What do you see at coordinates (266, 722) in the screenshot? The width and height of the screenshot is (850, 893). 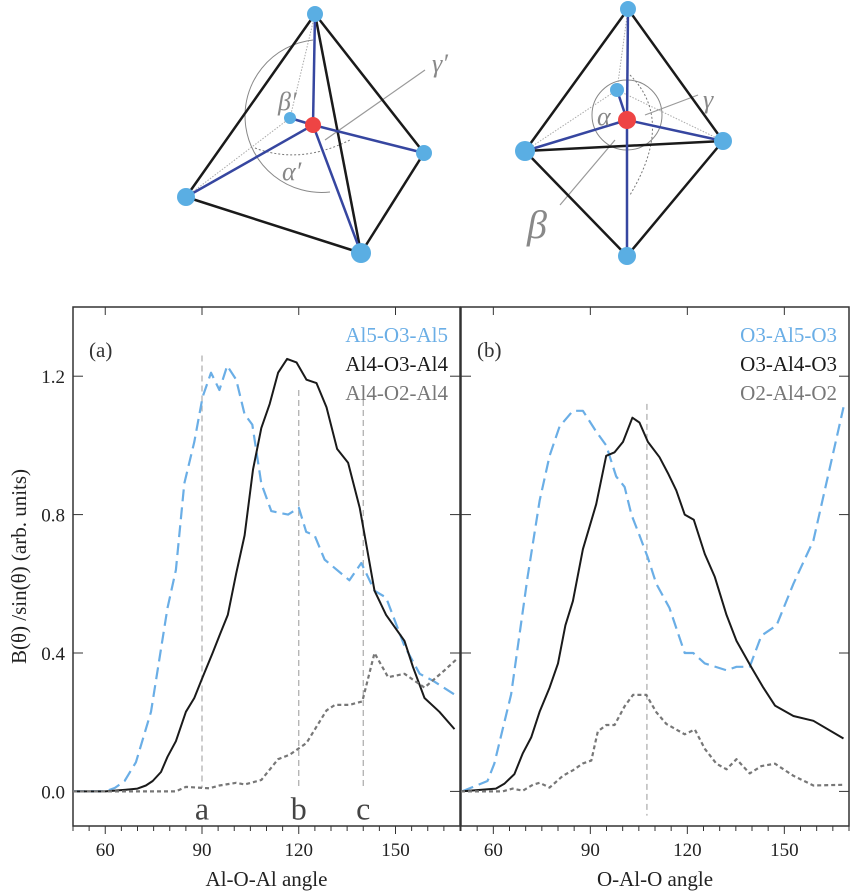 I see `series-line-al4-o2-al4` at bounding box center [266, 722].